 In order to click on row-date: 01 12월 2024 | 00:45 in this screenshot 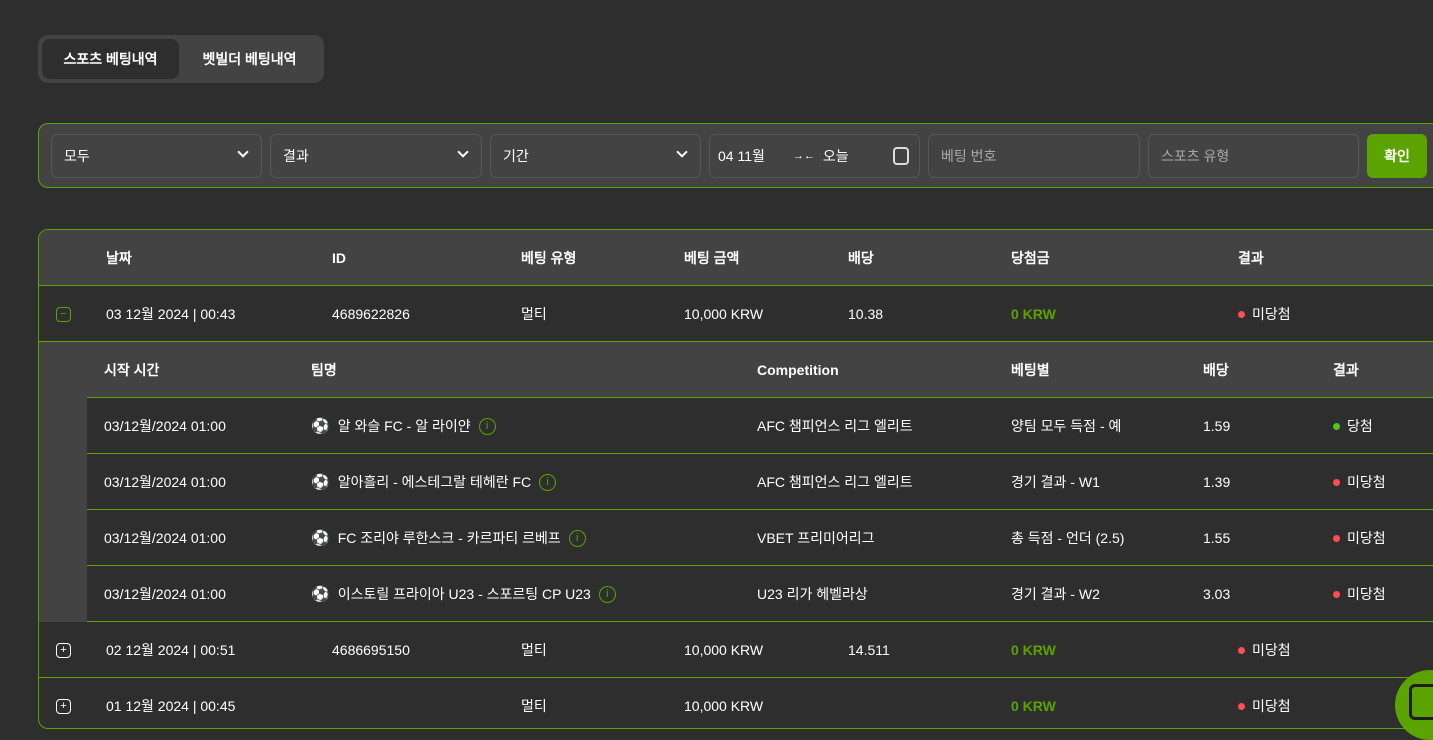, I will do `click(171, 706)`.